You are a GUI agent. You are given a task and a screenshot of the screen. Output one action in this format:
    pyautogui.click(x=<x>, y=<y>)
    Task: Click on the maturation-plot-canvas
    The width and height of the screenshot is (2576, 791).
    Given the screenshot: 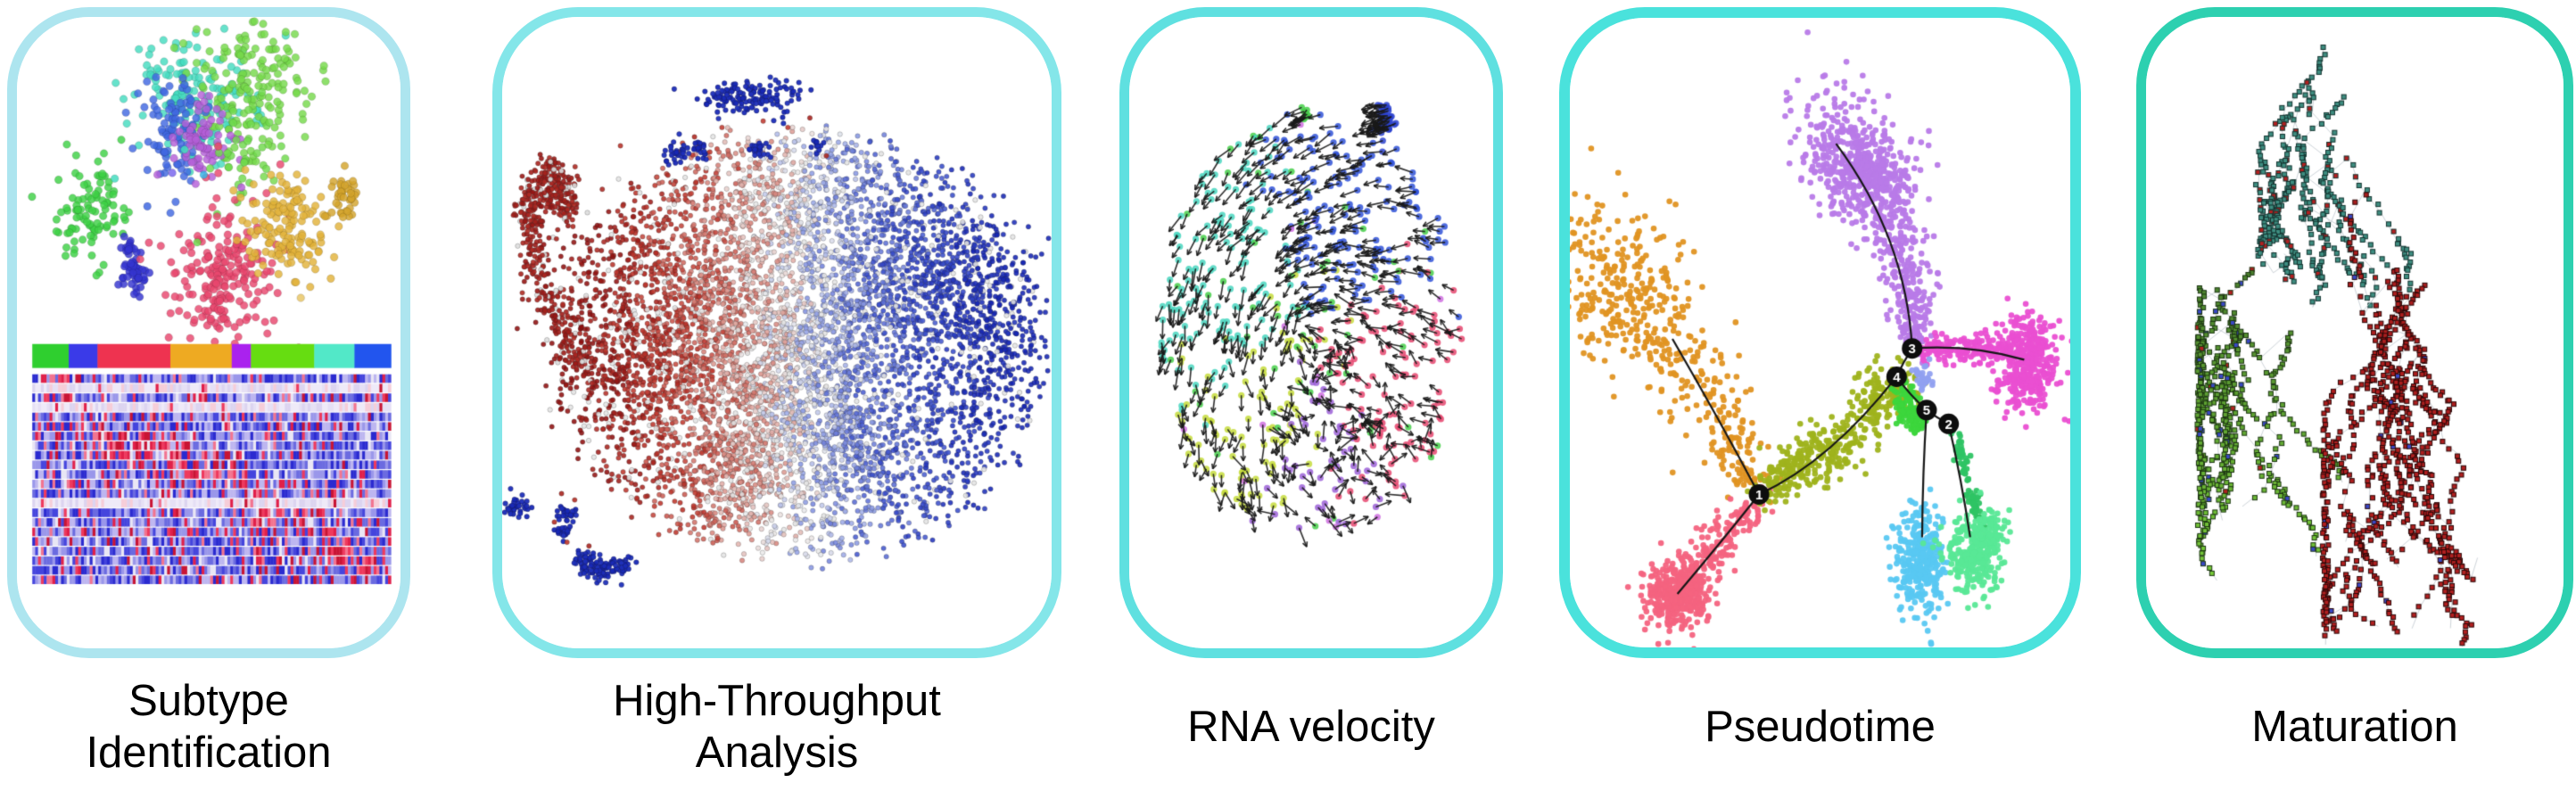 What is the action you would take?
    pyautogui.click(x=2355, y=332)
    